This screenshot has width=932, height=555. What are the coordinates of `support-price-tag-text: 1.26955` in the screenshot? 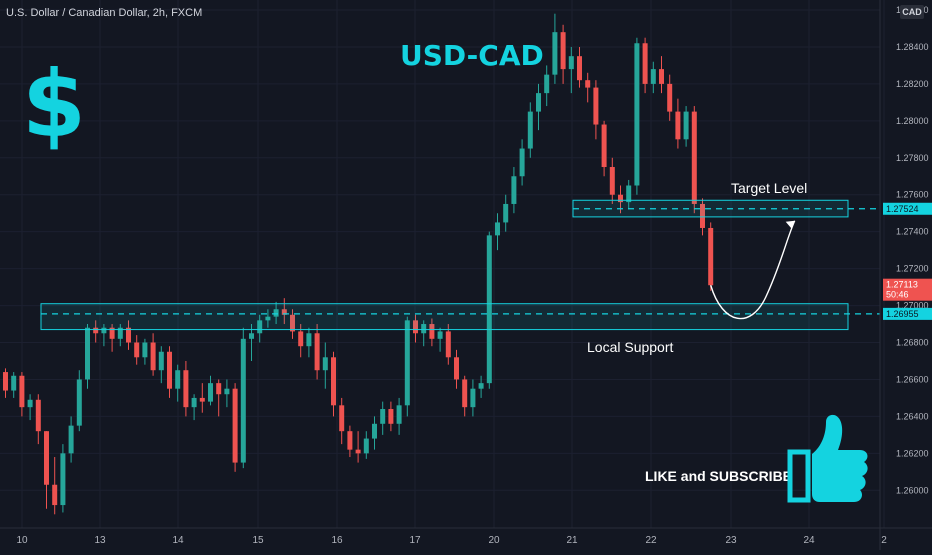 It's located at (902, 314).